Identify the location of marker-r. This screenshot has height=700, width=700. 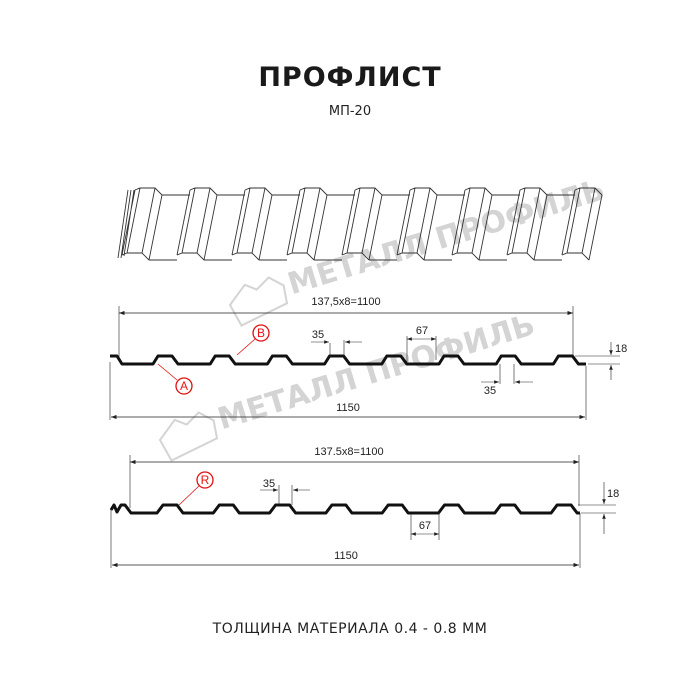
(205, 480).